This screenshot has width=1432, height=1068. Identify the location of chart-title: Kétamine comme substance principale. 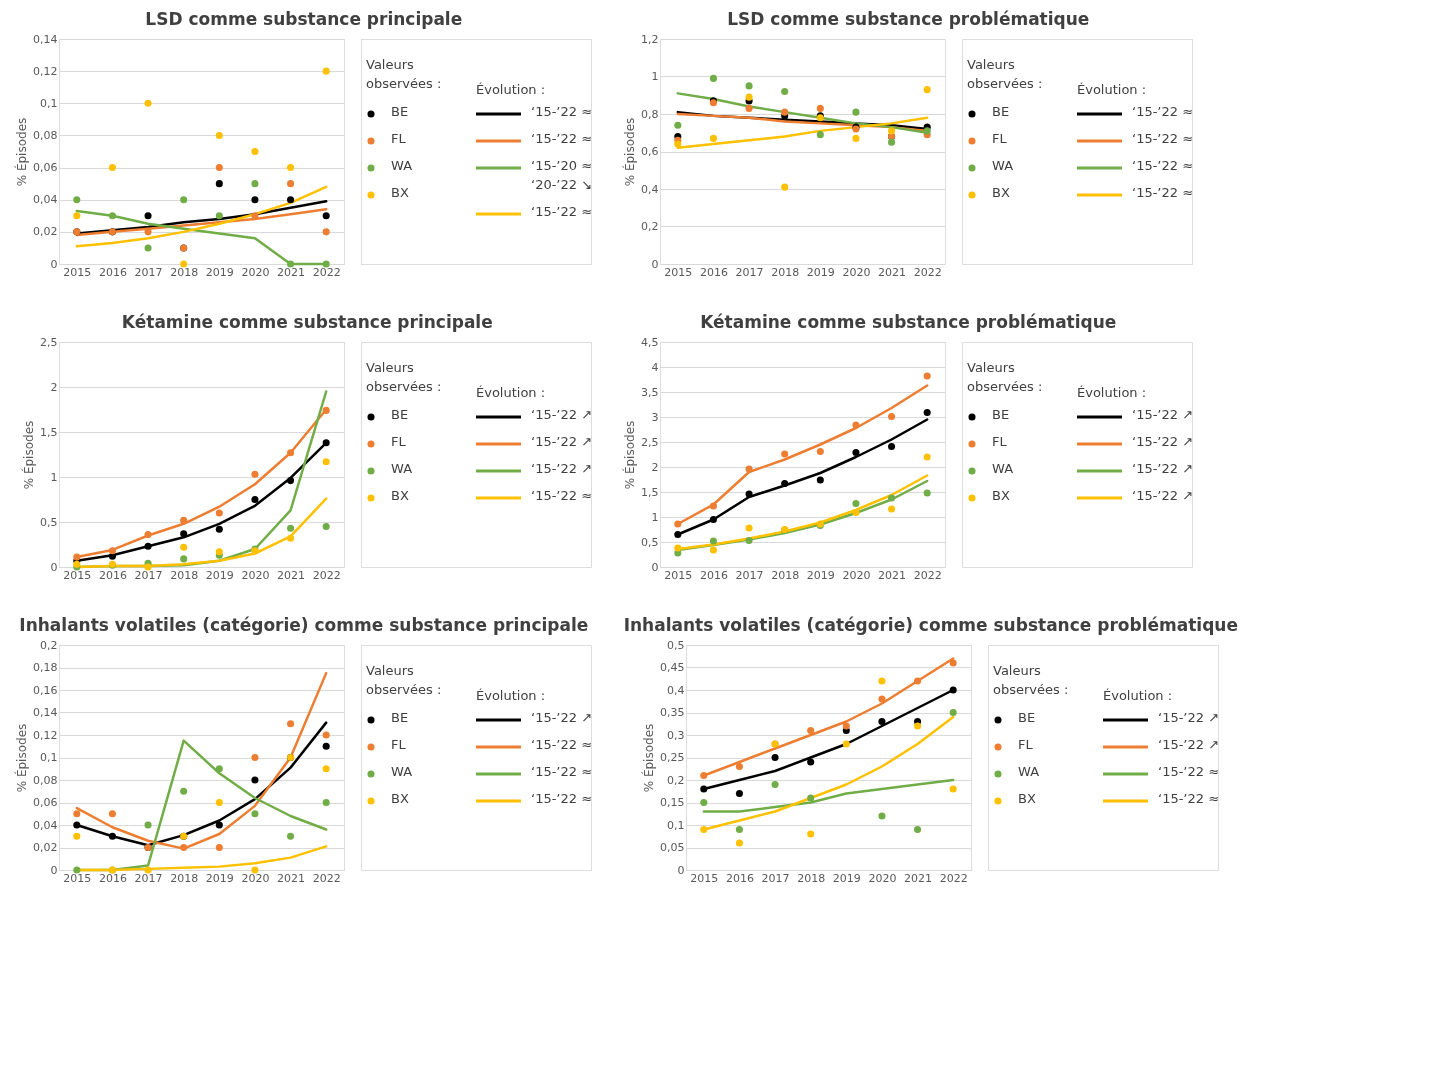
(307, 321).